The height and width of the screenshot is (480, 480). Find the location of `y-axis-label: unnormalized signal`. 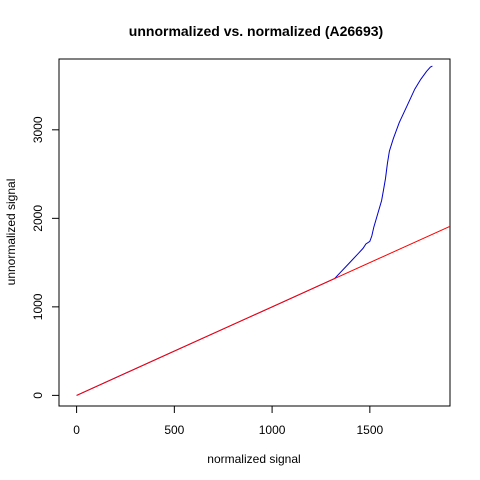

y-axis-label: unnormalized signal is located at coordinates (11, 232).